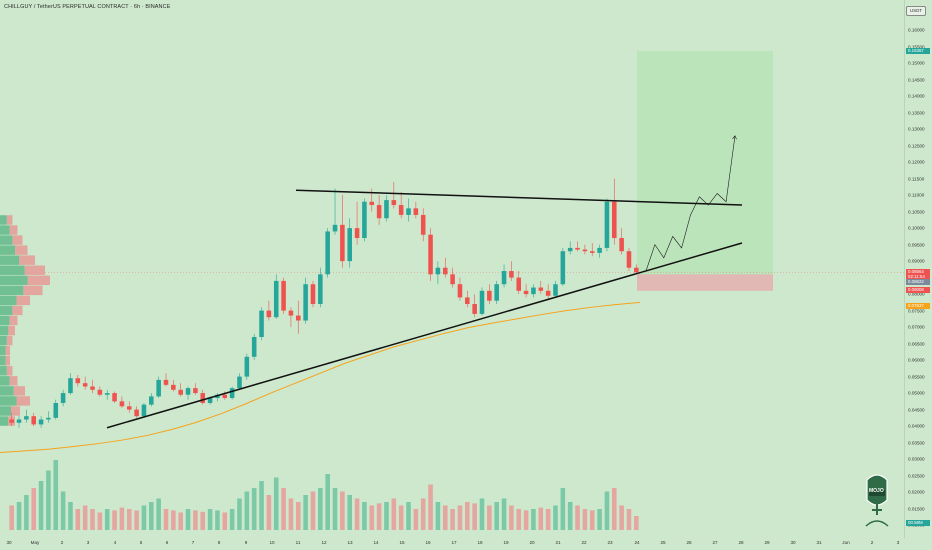 The height and width of the screenshot is (550, 932). I want to click on x-tick-label: 27, so click(715, 542).